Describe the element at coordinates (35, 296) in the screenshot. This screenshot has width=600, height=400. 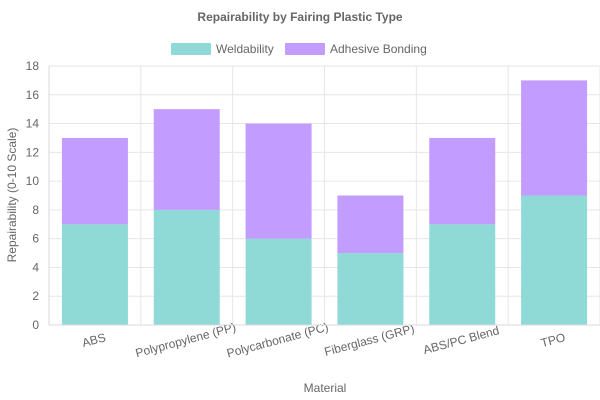
I see `y-tick-label: 2` at that location.